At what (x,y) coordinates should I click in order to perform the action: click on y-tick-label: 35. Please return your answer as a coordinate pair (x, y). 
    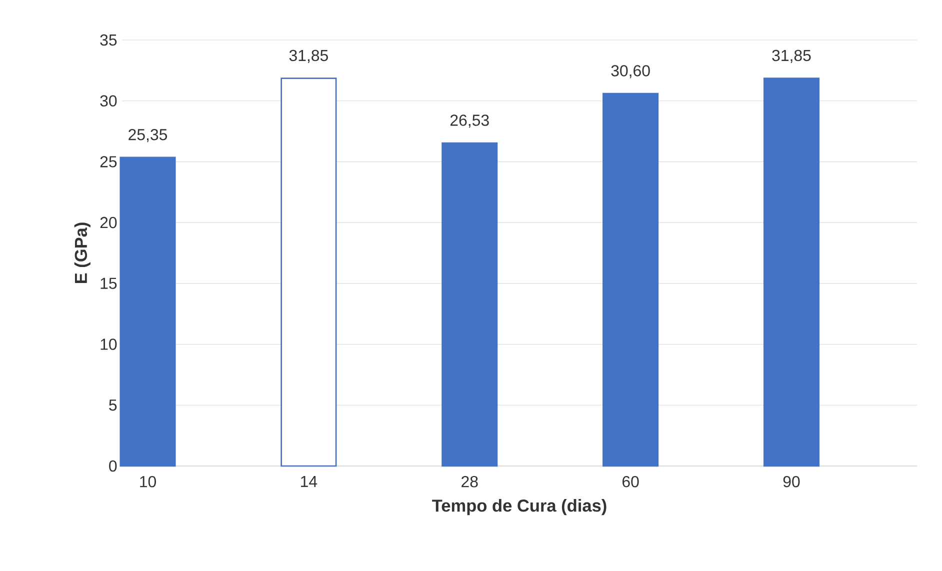
    Looking at the image, I should click on (108, 40).